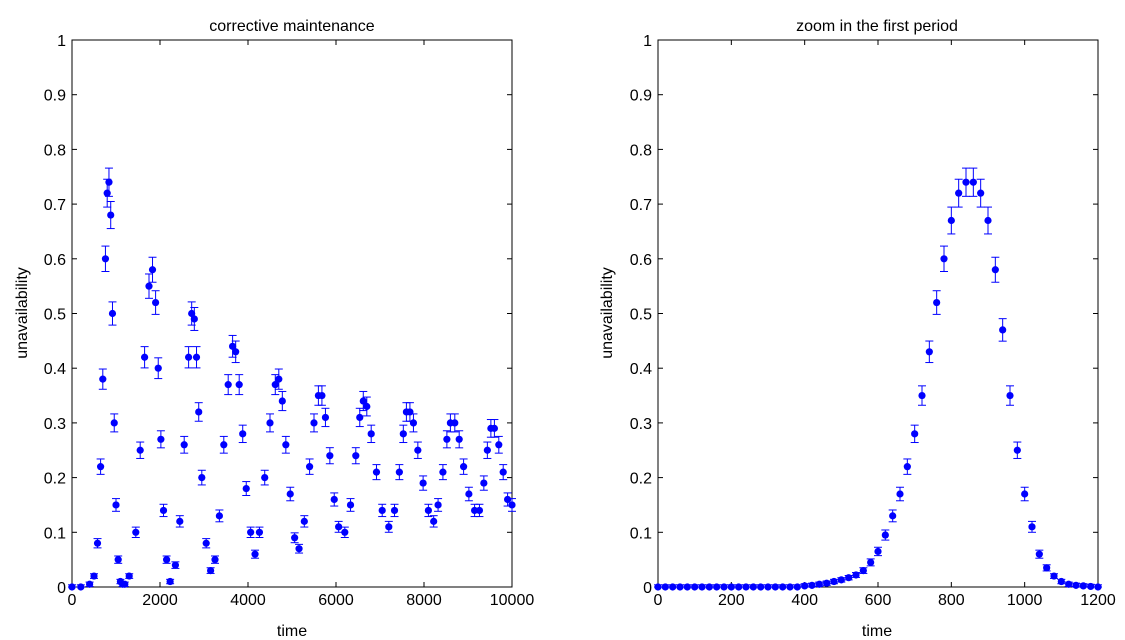 The height and width of the screenshot is (640, 1125). What do you see at coordinates (61, 41) in the screenshot?
I see `left-plot-ytick-label: 1` at bounding box center [61, 41].